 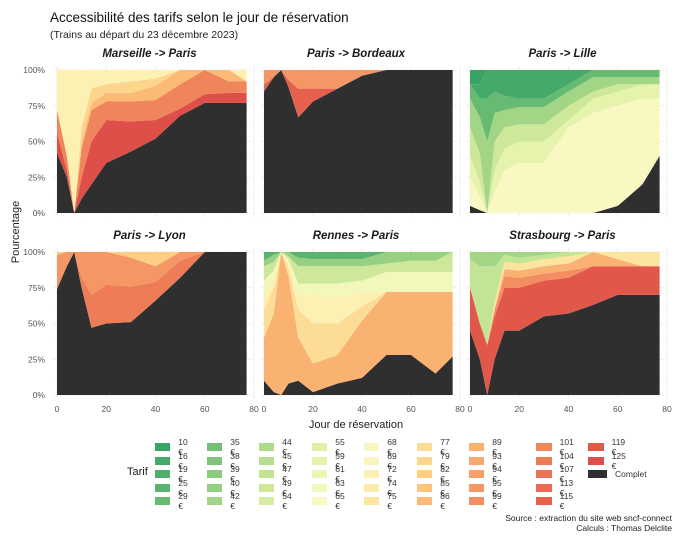 I want to click on legend-item: 82 €, so click(x=435, y=474).